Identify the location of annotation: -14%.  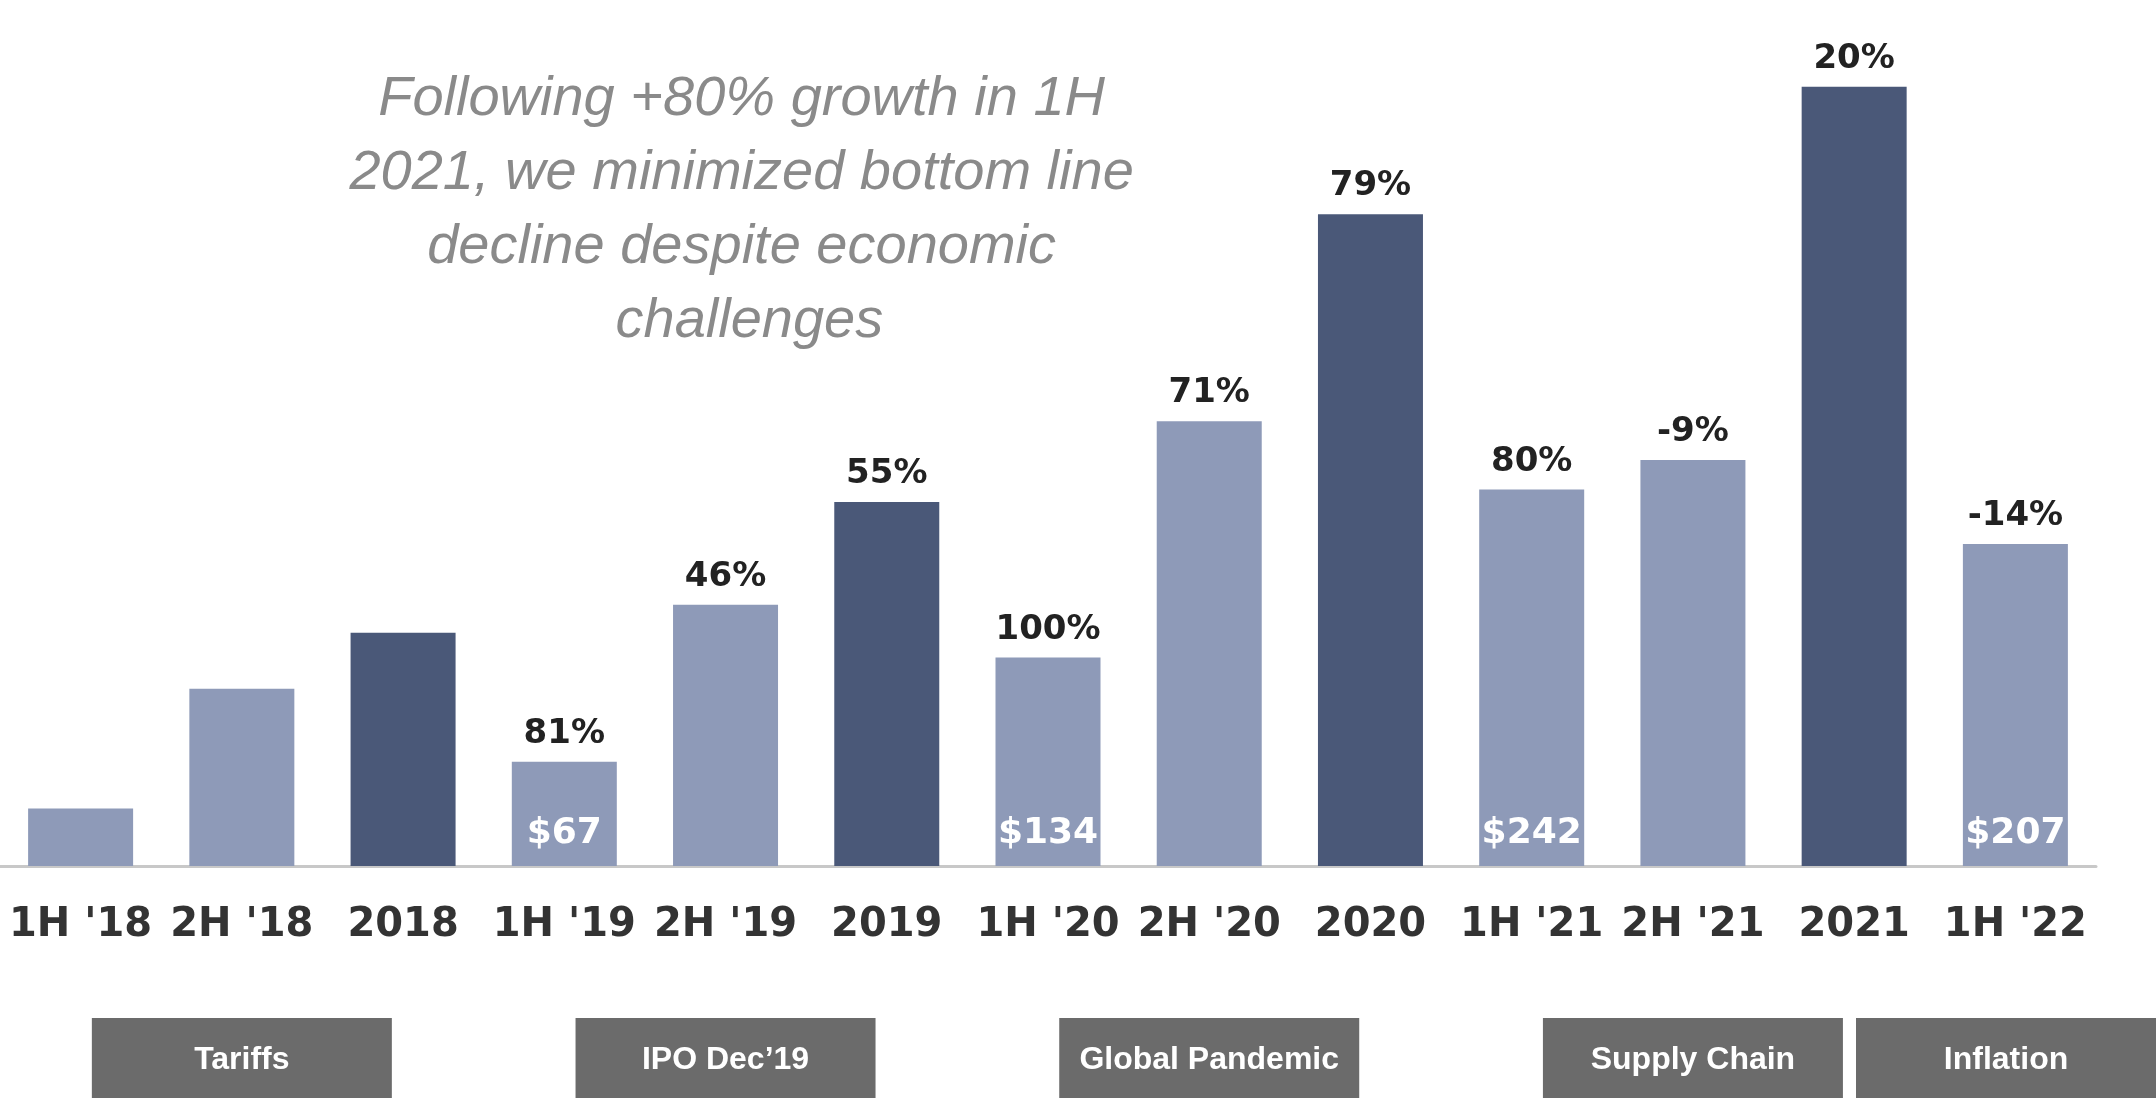
(2015, 513).